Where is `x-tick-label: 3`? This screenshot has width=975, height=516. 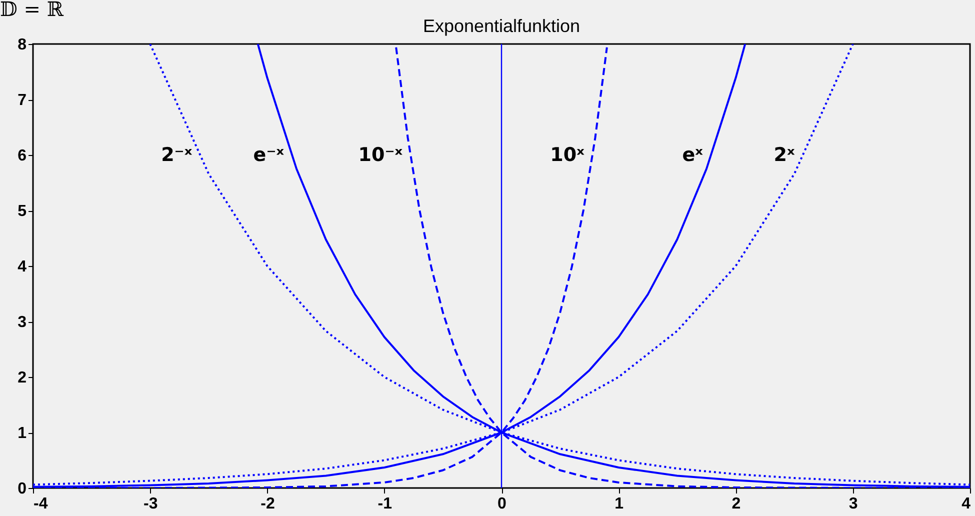 x-tick-label: 3 is located at coordinates (853, 504).